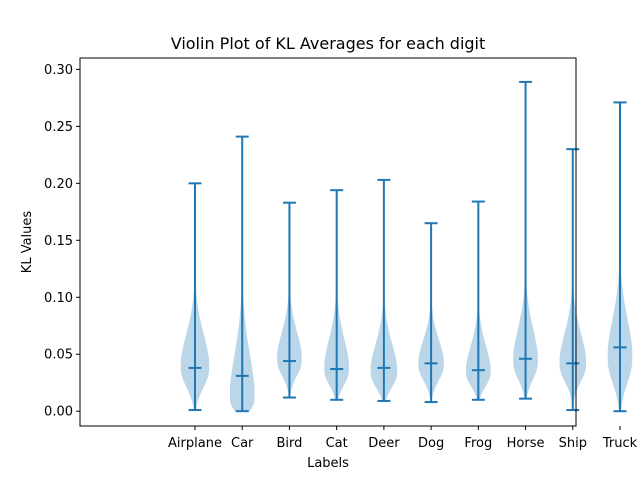 The height and width of the screenshot is (480, 640). What do you see at coordinates (526, 443) in the screenshot?
I see `x-tick-label: Horse` at bounding box center [526, 443].